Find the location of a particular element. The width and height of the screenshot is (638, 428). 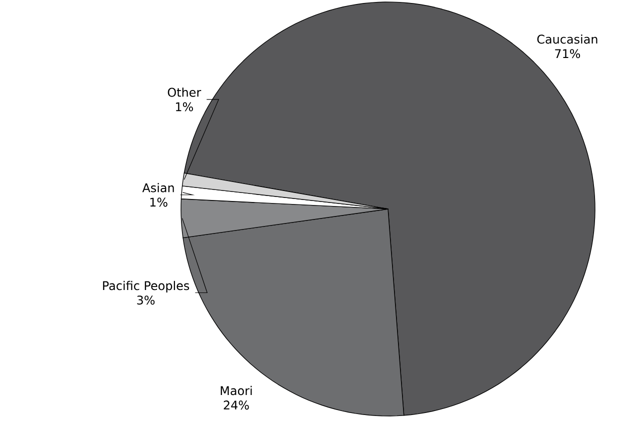

slice-label: Caucasian is located at coordinates (567, 39).